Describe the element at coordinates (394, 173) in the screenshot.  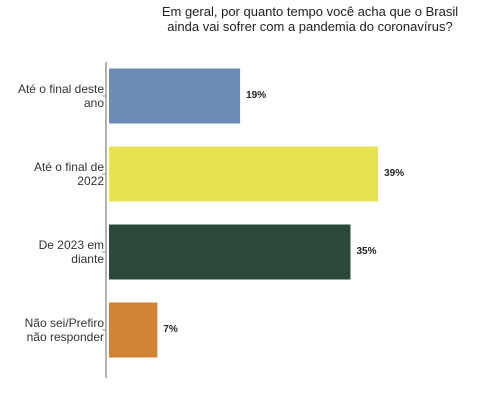
I see `value-label: 39%` at that location.